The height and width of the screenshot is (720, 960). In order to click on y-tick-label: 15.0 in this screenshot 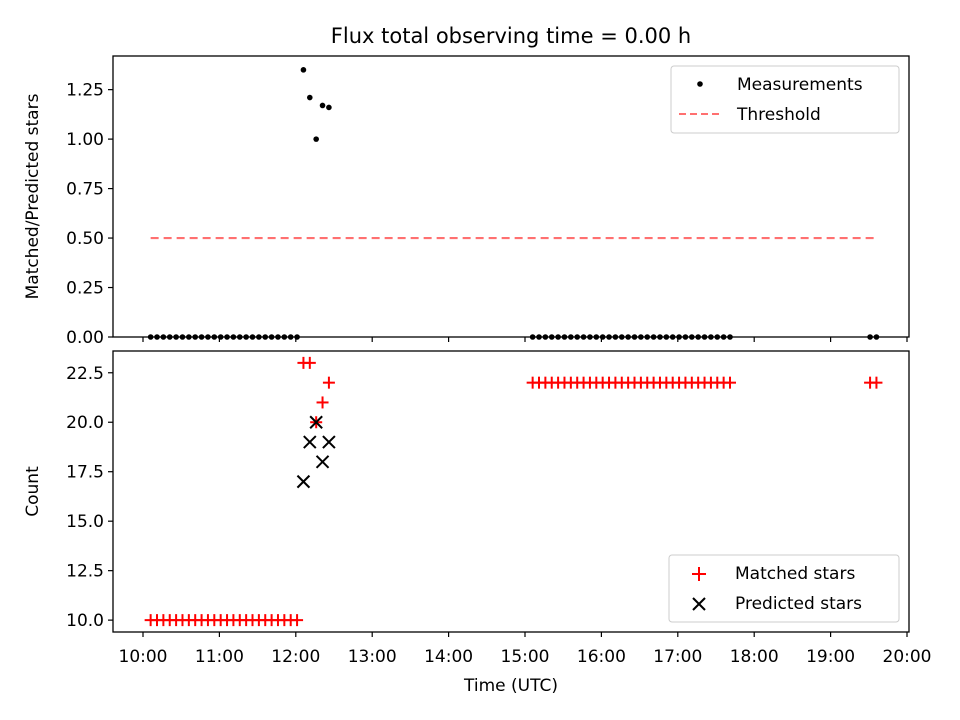, I will do `click(85, 522)`.